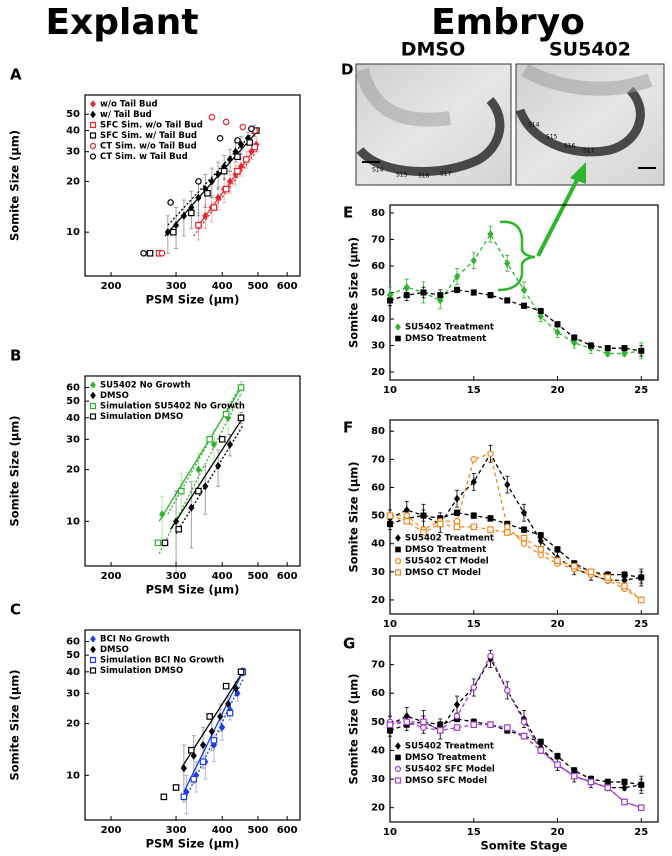 The height and width of the screenshot is (856, 672). I want to click on x-tick-label: 15, so click(474, 624).